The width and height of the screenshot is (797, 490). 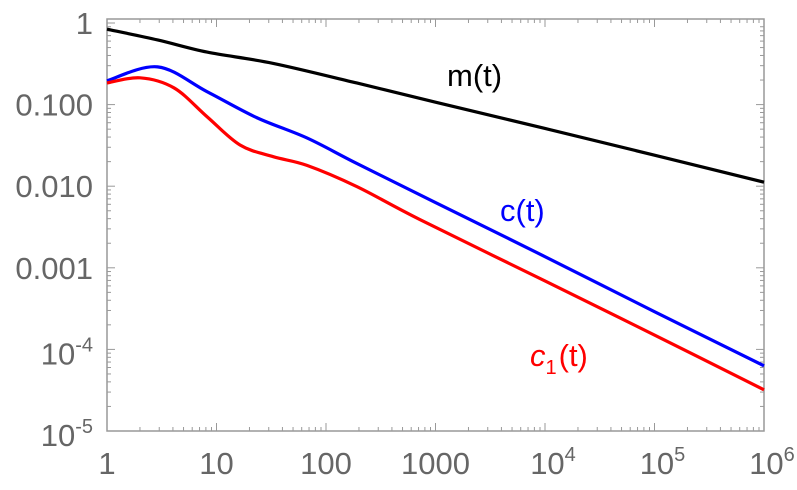 What do you see at coordinates (67, 434) in the screenshot?
I see `y-tick-label: 10⁻⁵` at bounding box center [67, 434].